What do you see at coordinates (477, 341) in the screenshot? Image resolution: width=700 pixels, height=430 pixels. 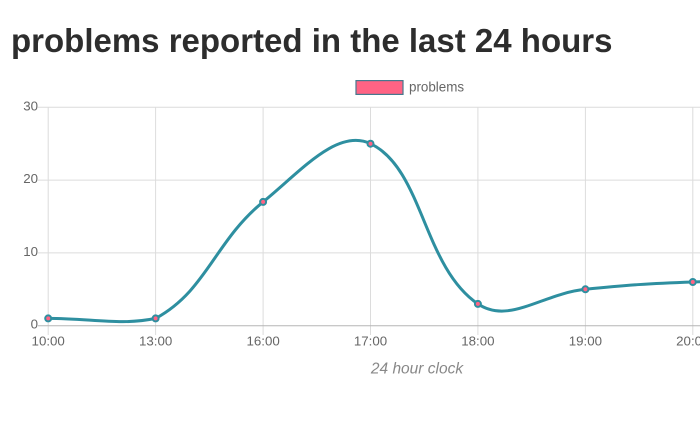 I see `svg-text: 18:00` at bounding box center [477, 341].